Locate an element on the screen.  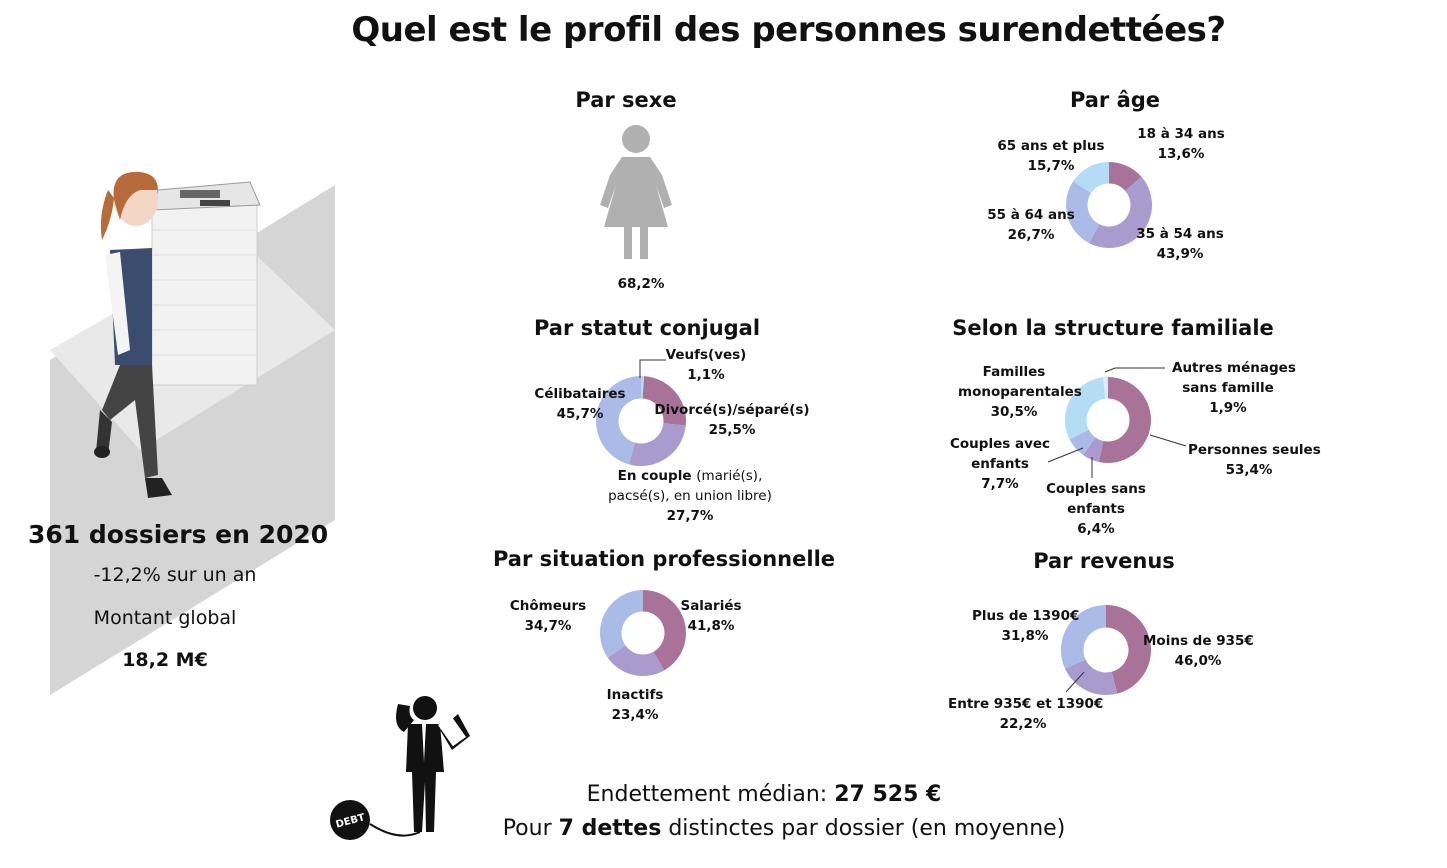
age-legend-18-34: 18 à 34 ans 13,6% is located at coordinates (1181, 144).